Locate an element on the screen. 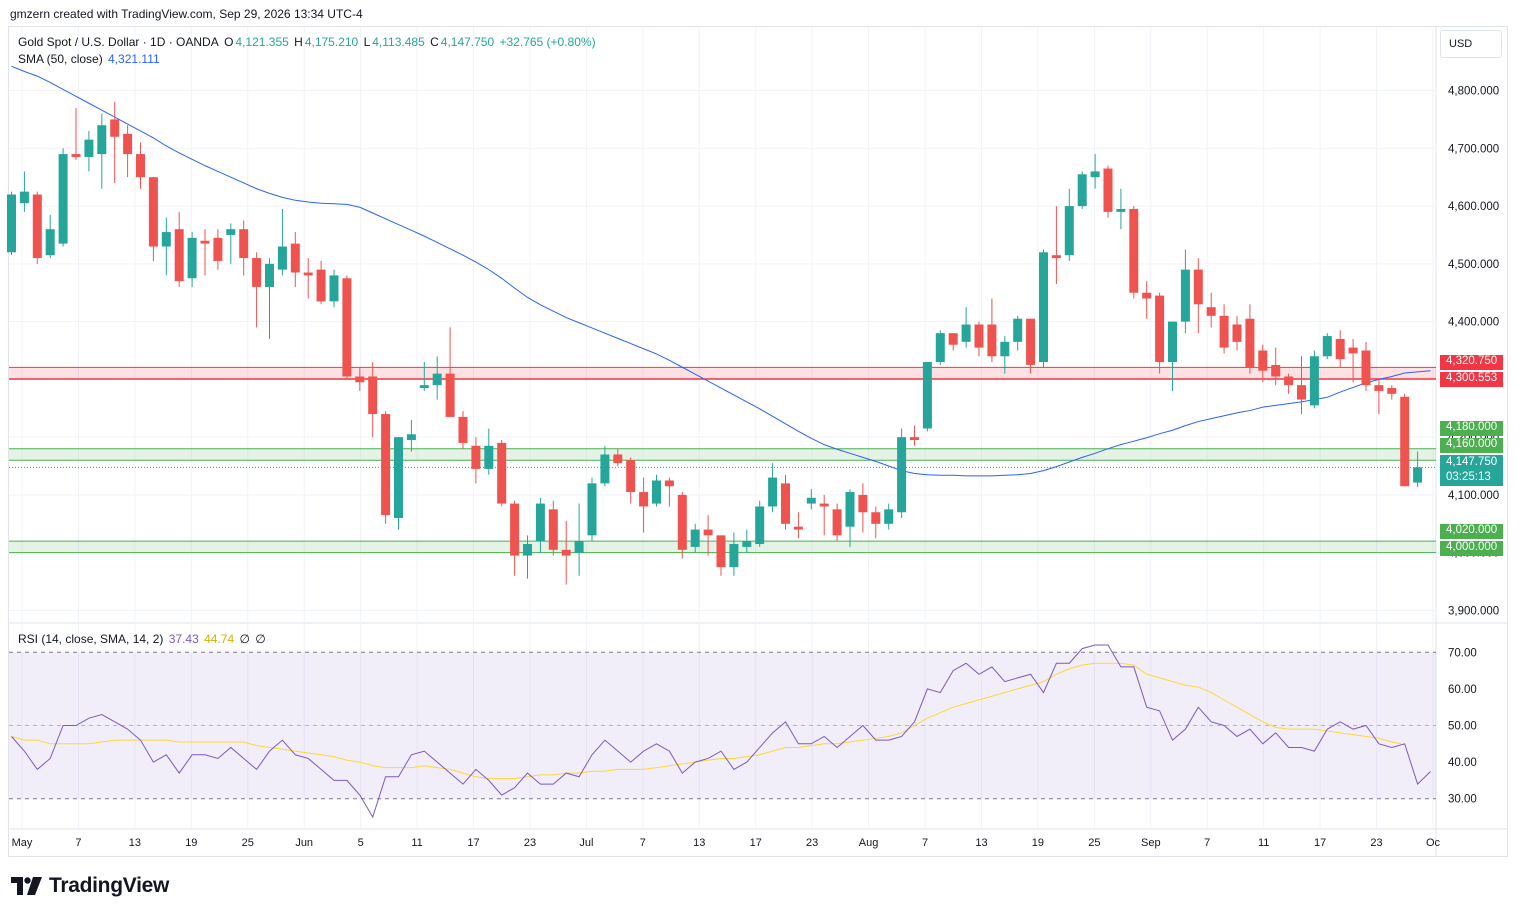  sma-label: SMA (50, close) is located at coordinates (60, 59).